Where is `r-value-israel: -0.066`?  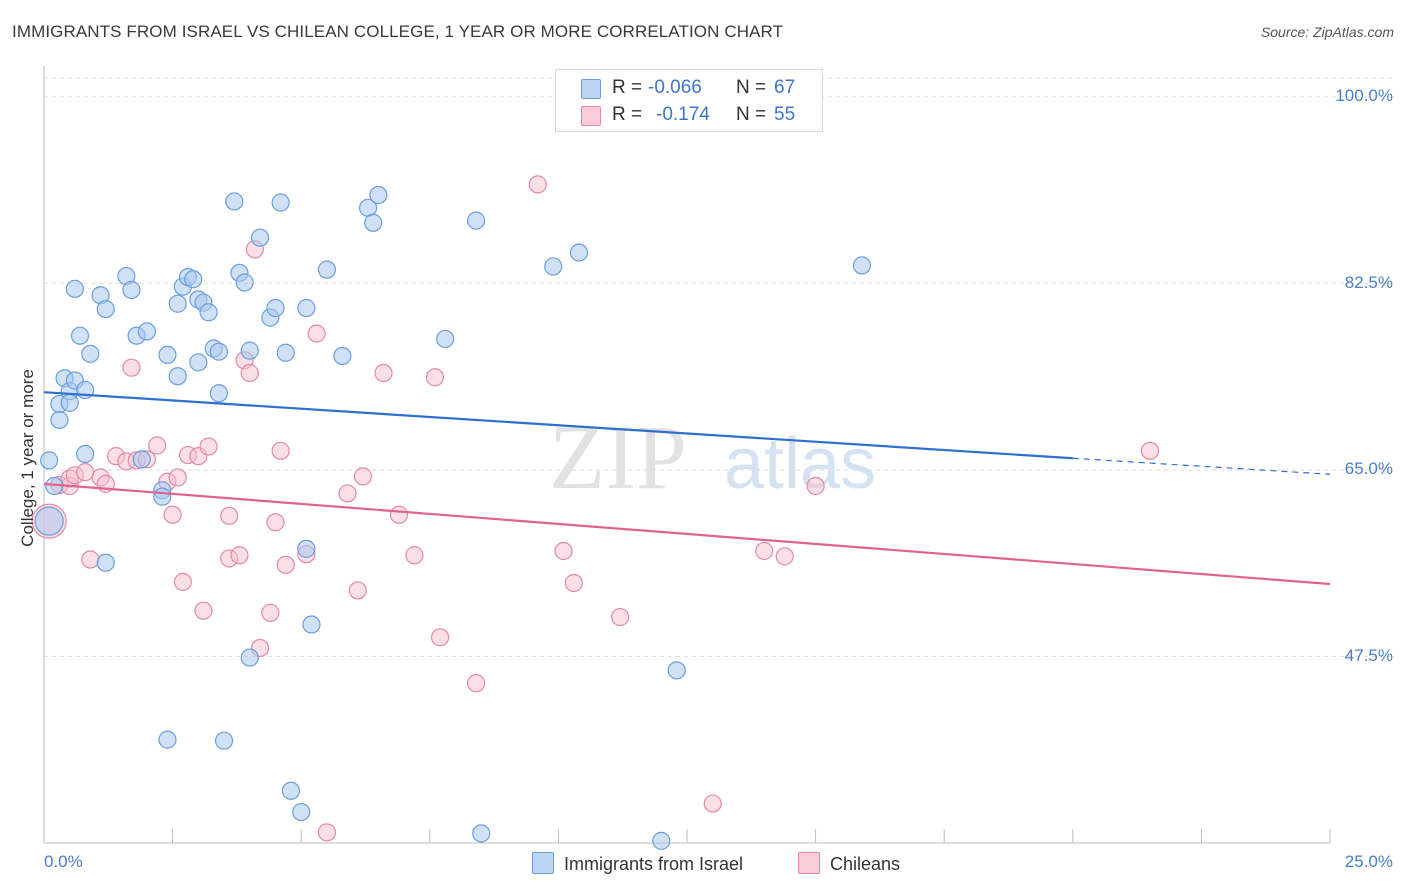 r-value-israel: -0.066 is located at coordinates (675, 87).